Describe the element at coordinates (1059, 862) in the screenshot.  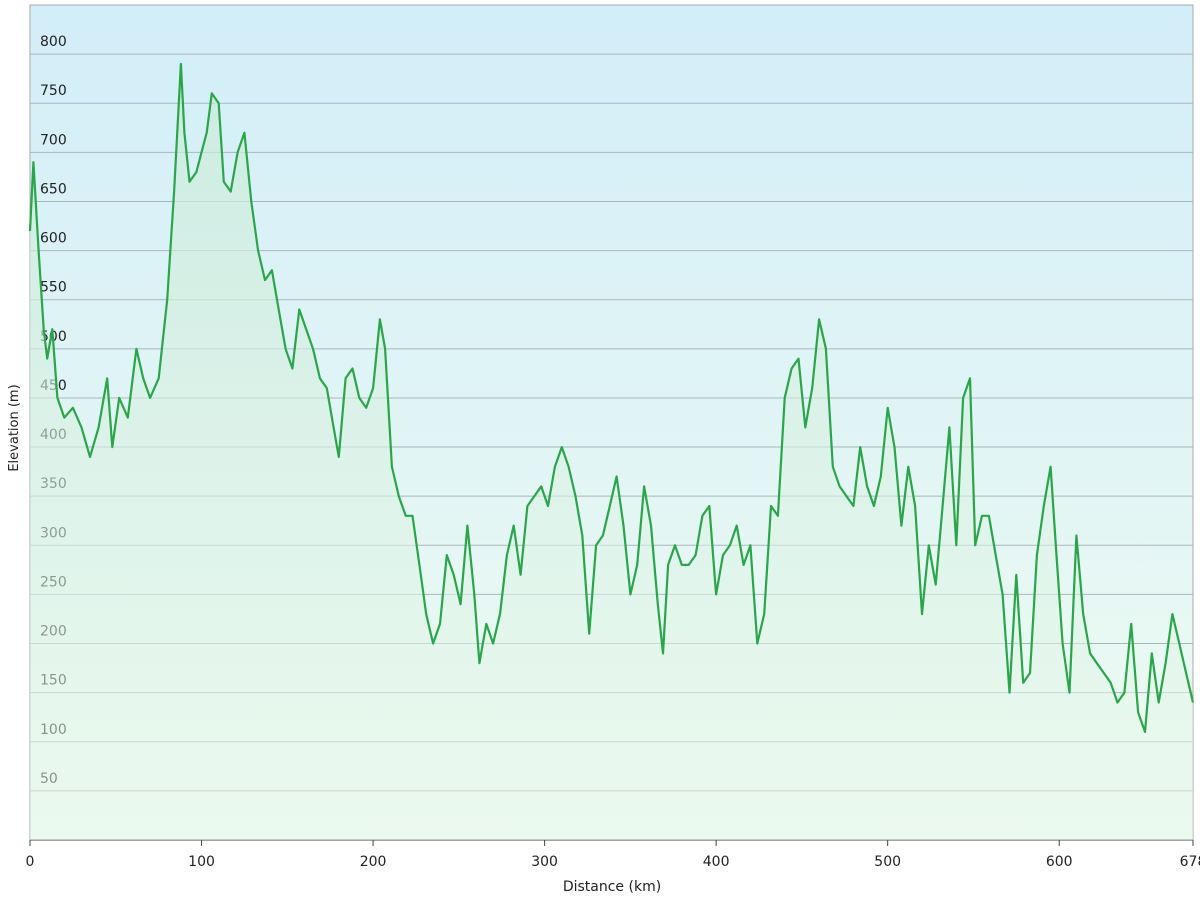
I see `x-tick-label: 600` at that location.